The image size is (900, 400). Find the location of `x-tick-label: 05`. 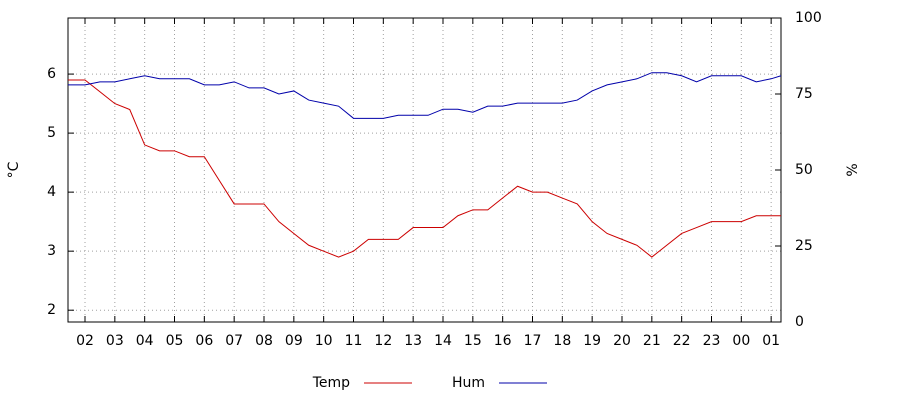

x-tick-label: 05 is located at coordinates (175, 341).